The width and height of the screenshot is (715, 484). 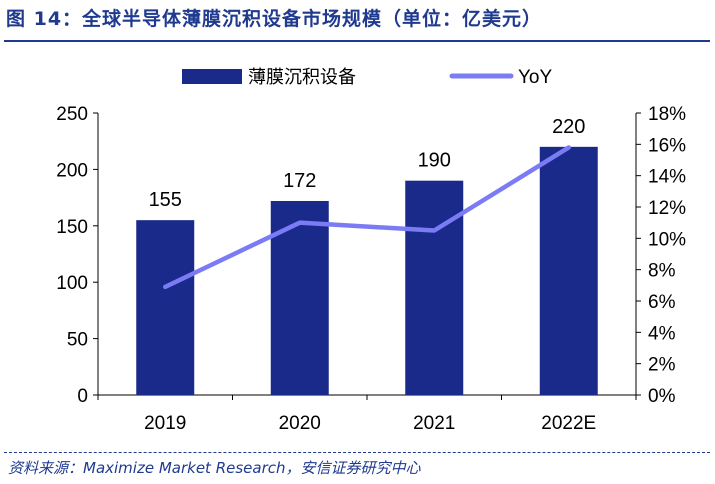 I want to click on y-right-tick-label: 16%, so click(x=667, y=145).